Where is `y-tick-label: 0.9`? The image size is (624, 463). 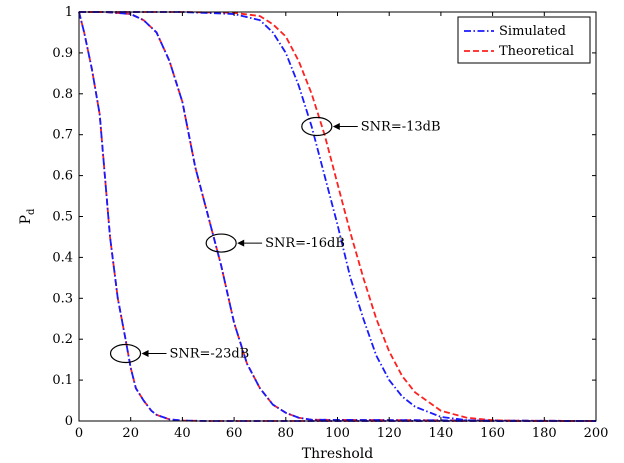 y-tick-label: 0.9 is located at coordinates (62, 53).